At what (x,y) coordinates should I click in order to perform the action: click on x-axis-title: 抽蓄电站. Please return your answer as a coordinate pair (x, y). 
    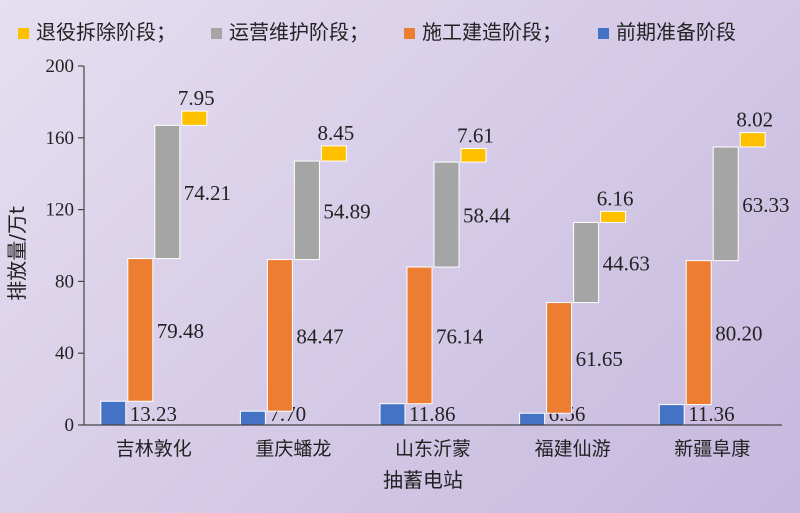
    Looking at the image, I should click on (423, 480).